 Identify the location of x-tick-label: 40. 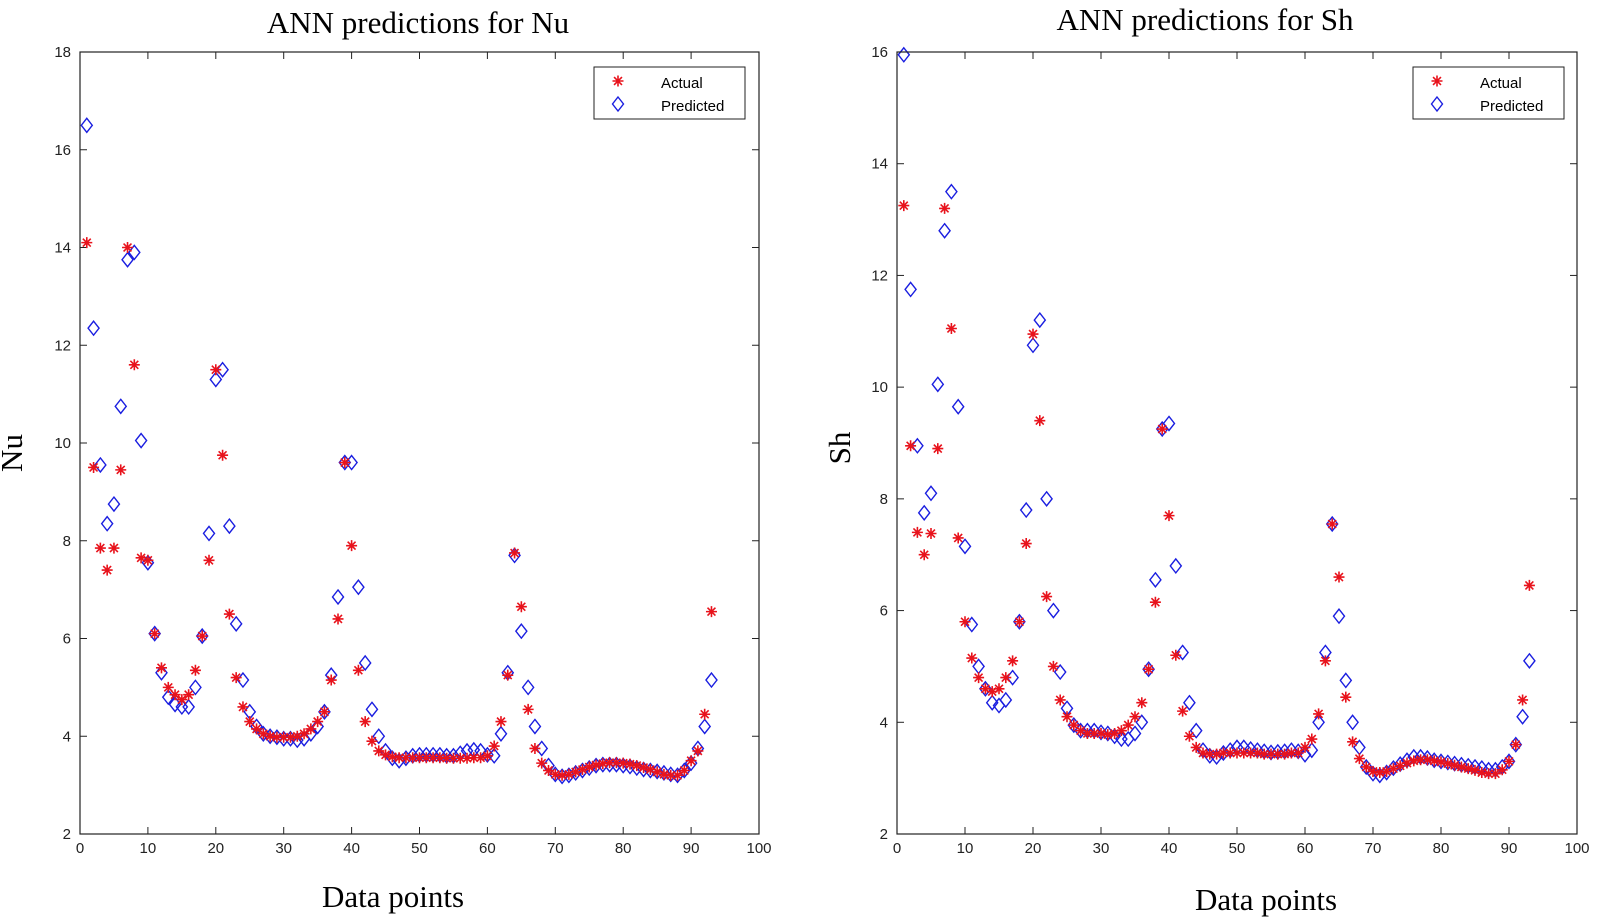
(1169, 848).